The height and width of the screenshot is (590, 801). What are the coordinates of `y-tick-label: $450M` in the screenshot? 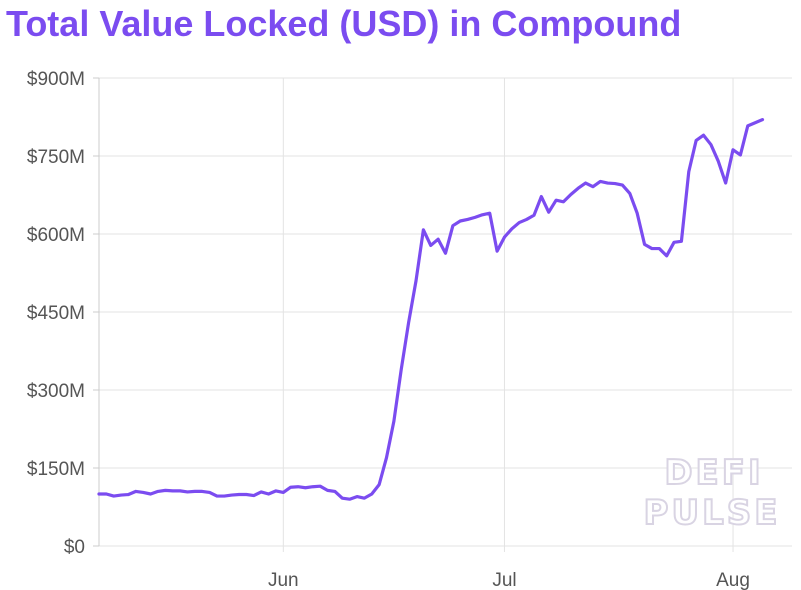 It's located at (56, 313).